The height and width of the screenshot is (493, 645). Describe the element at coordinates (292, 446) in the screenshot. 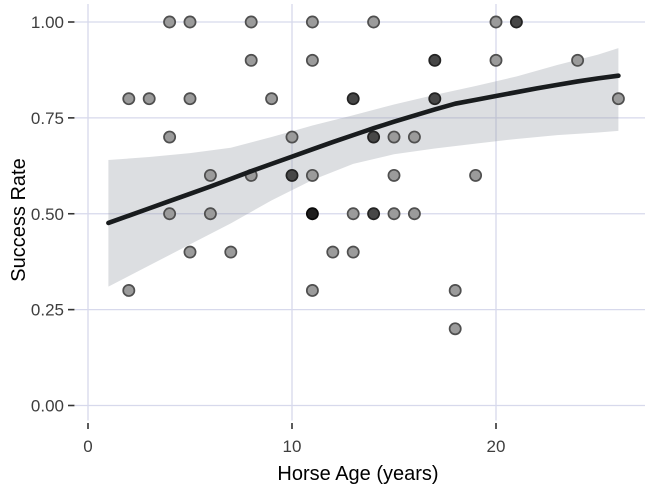

I see `x-tick-label: 10` at that location.